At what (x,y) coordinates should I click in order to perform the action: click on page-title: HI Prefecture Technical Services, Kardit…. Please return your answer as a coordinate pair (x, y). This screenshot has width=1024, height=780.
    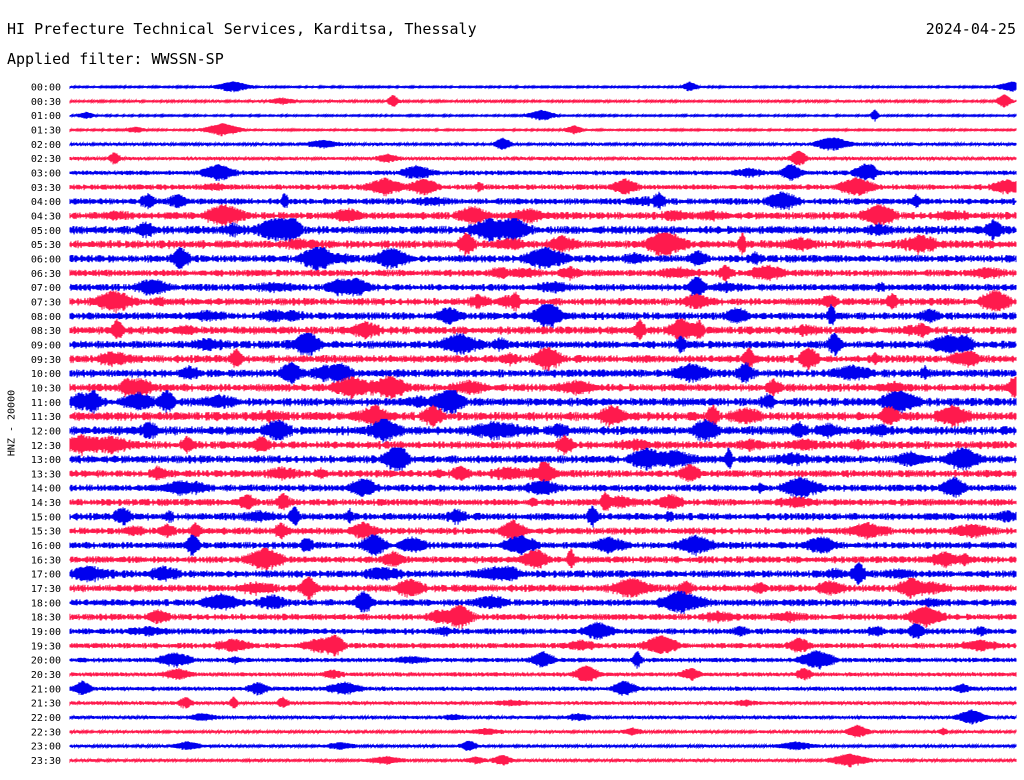
    Looking at the image, I should click on (242, 29).